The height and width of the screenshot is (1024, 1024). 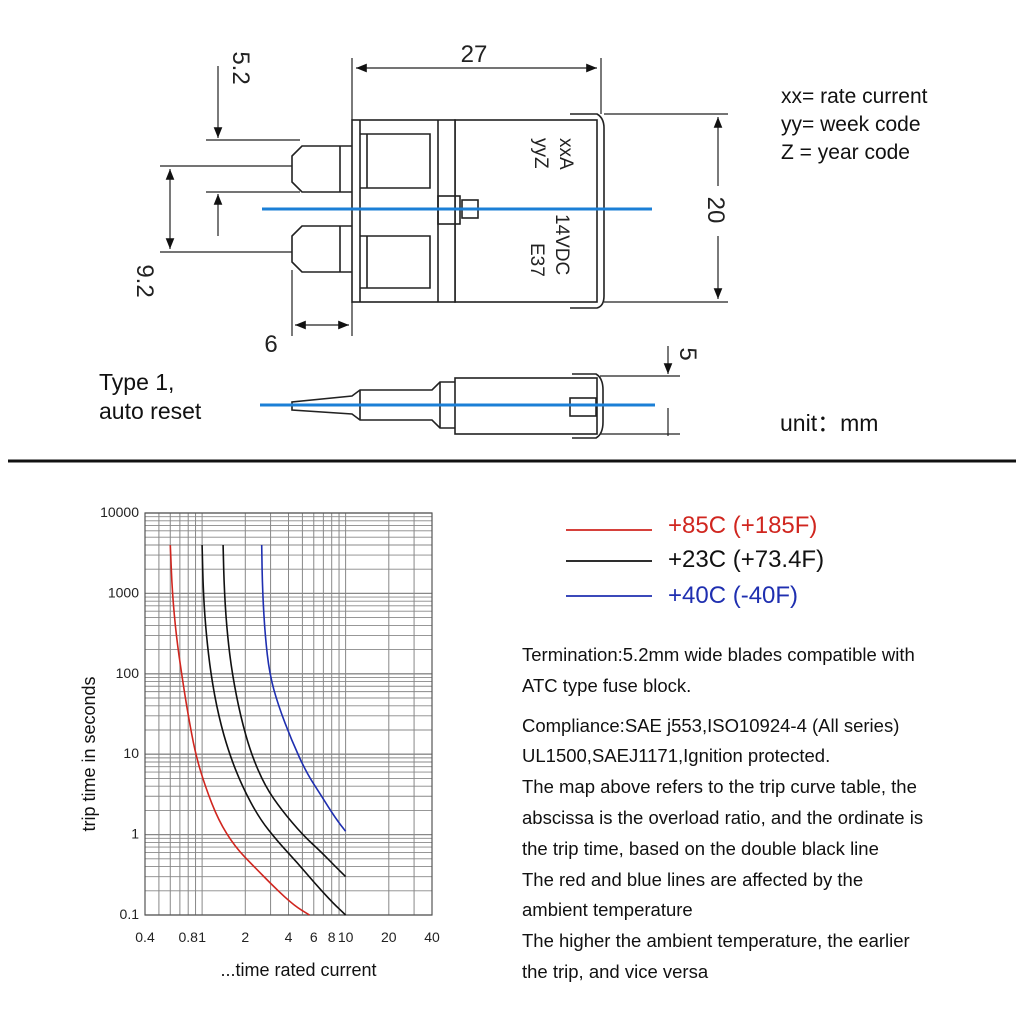 I want to click on dim-blade-width-label: 5.2, so click(x=240, y=67).